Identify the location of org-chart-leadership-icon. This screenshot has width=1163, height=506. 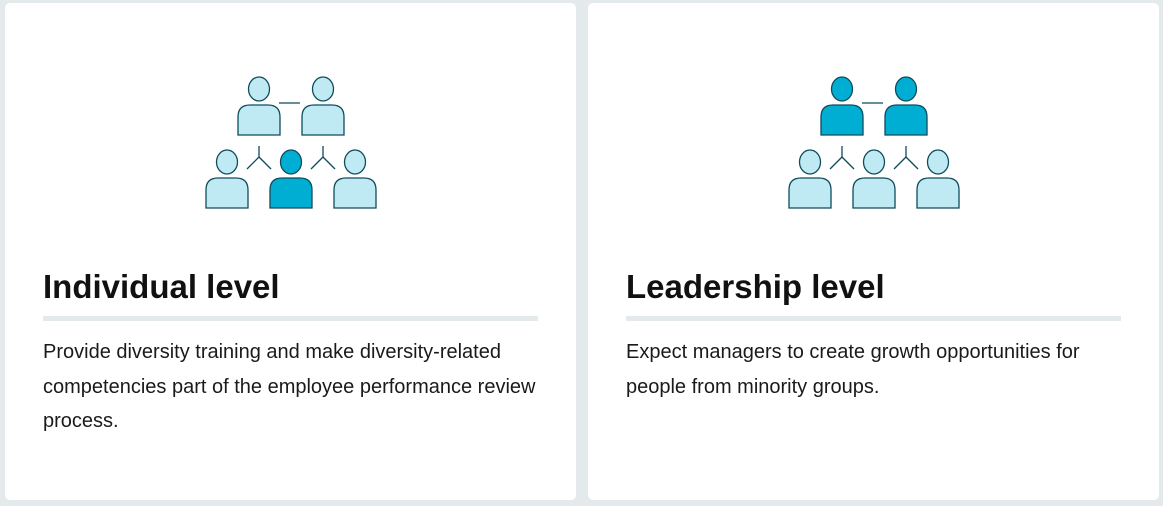
(874, 141).